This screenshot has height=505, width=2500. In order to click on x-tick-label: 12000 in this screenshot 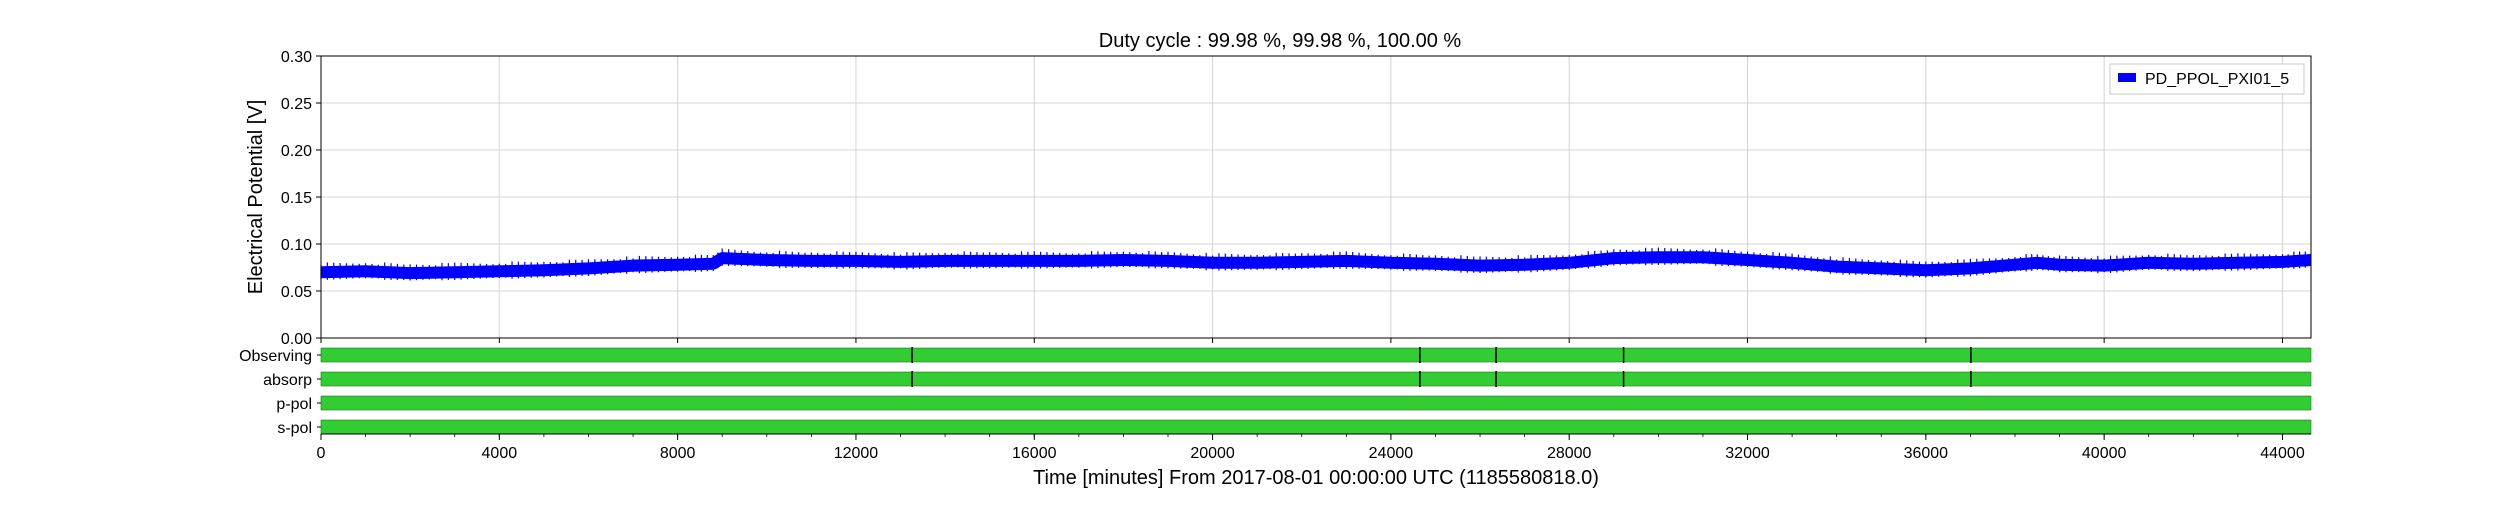, I will do `click(856, 453)`.